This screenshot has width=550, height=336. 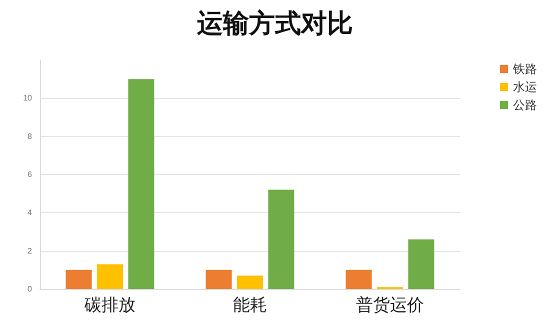 What do you see at coordinates (110, 306) in the screenshot?
I see `x-tick-label: 碳排放` at bounding box center [110, 306].